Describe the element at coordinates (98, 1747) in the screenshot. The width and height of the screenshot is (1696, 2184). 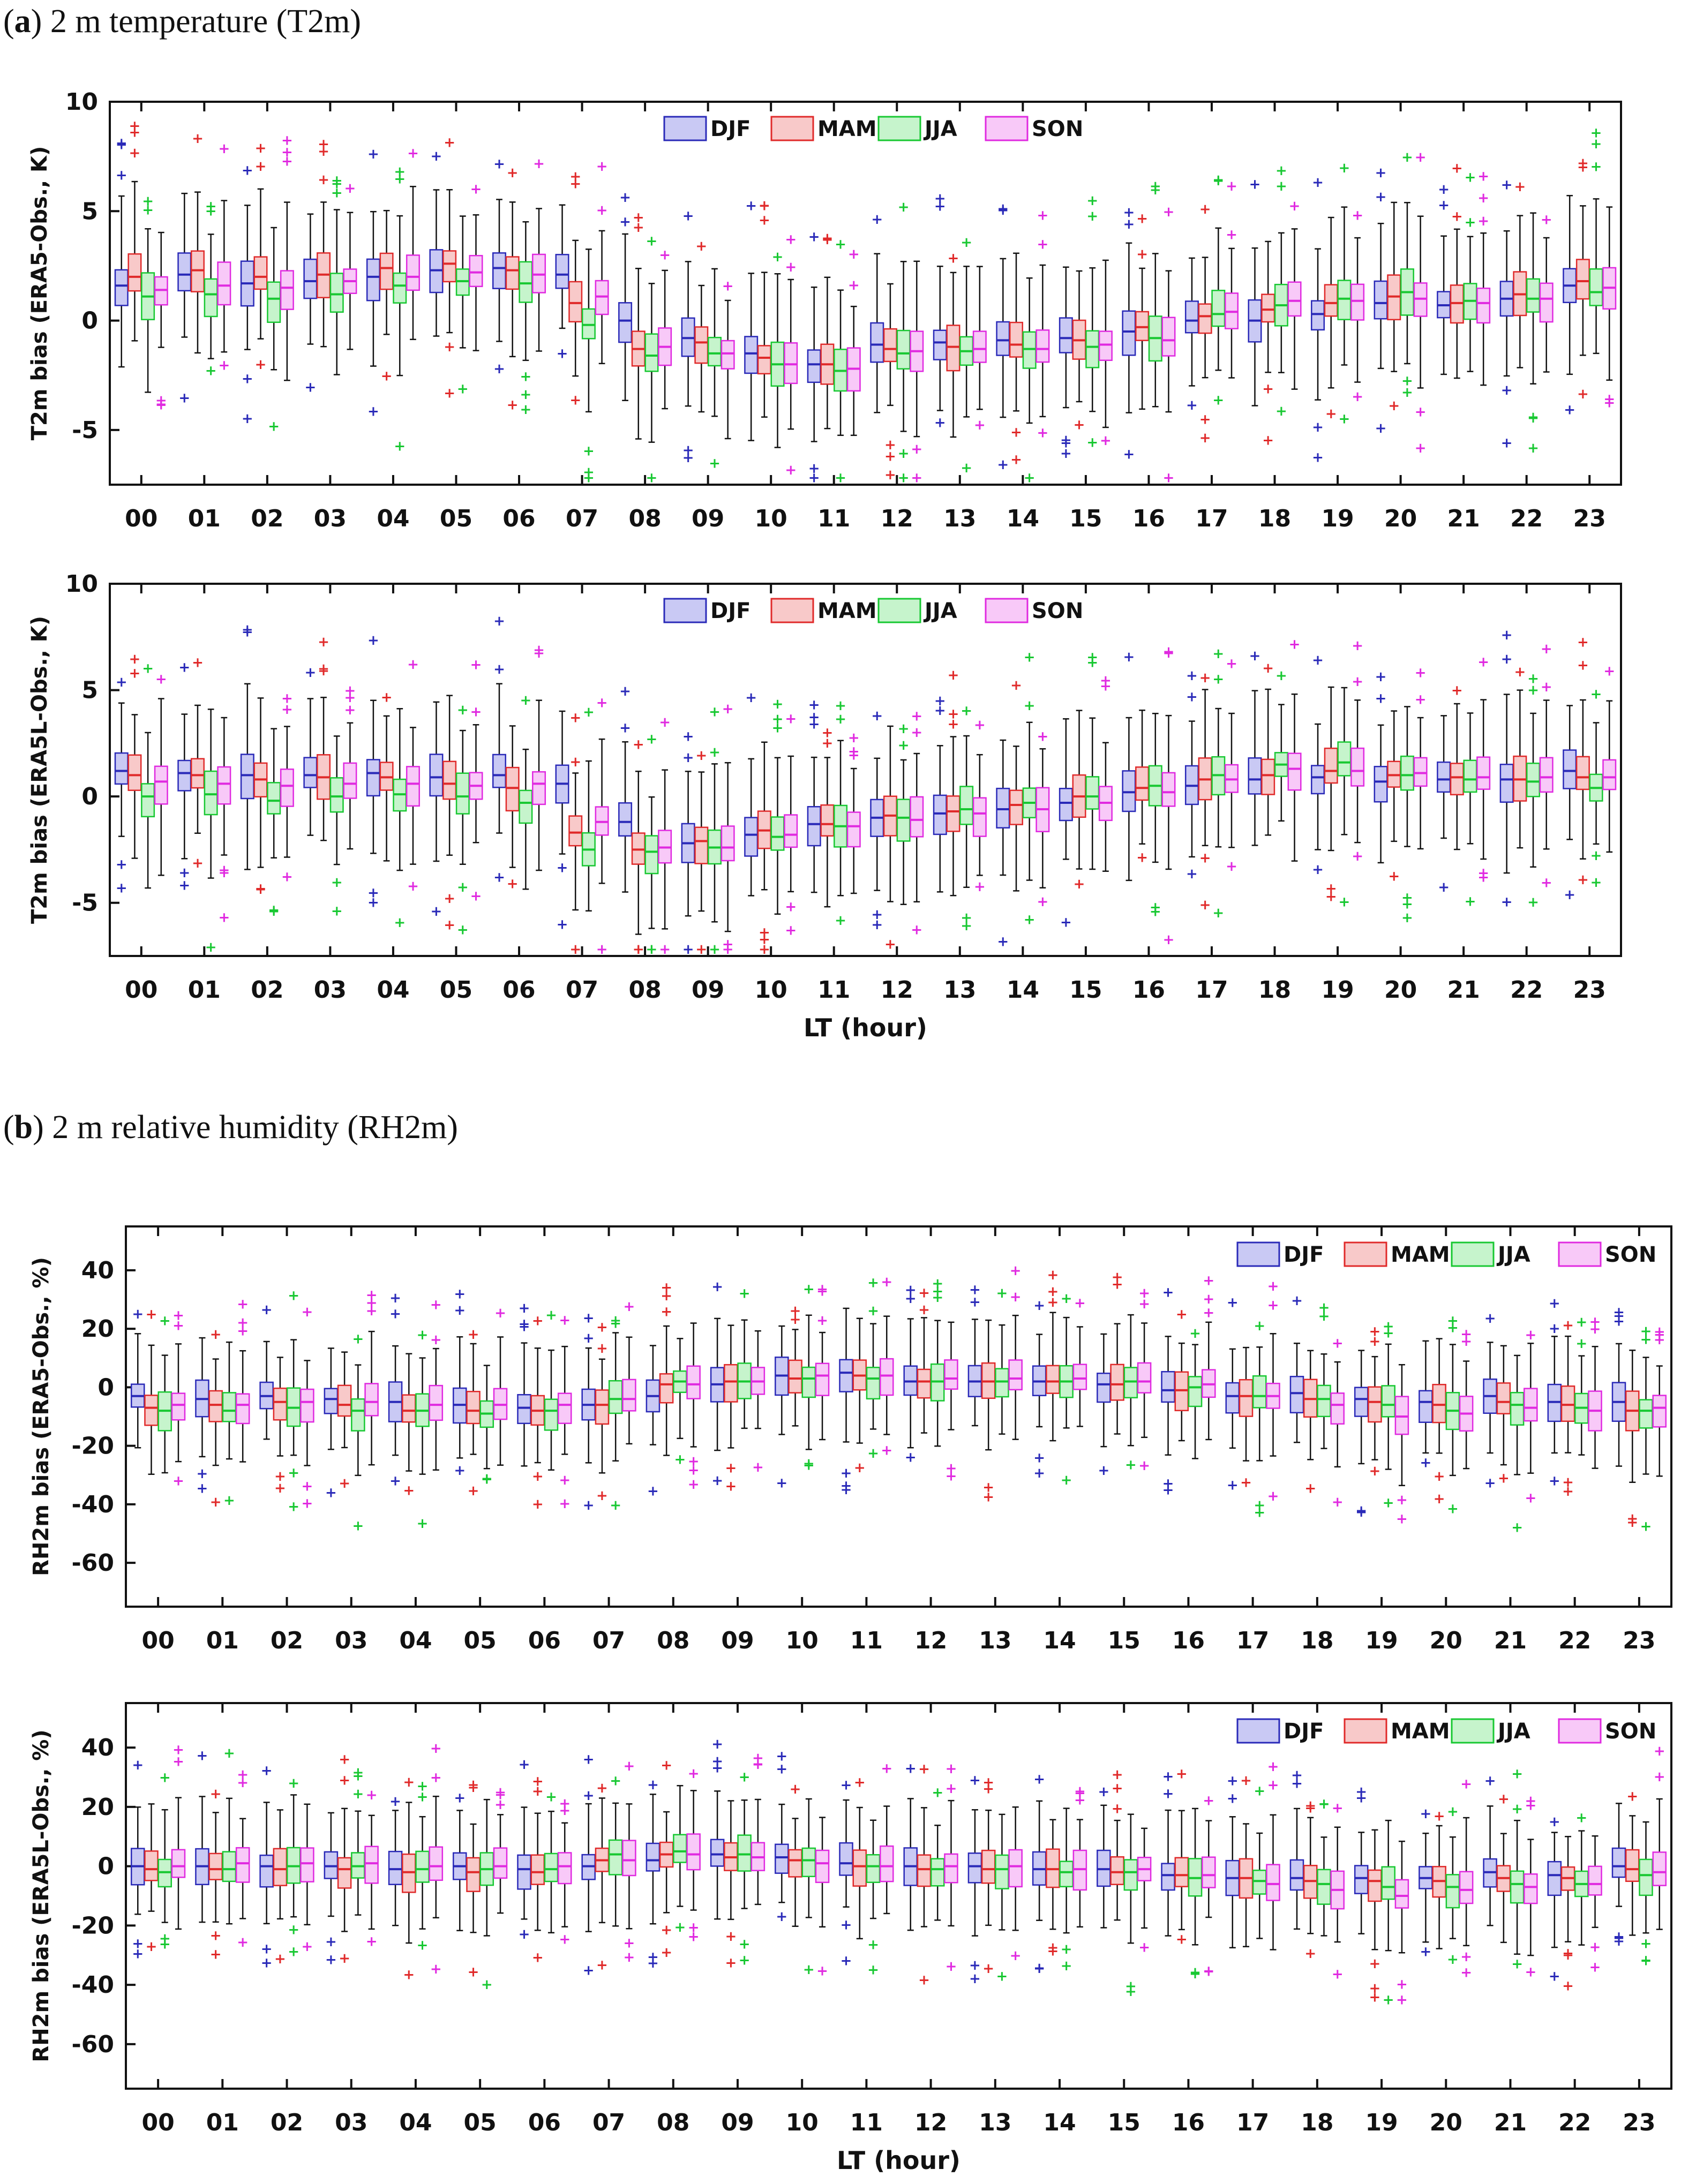
I see `y-tick-label: 40` at that location.